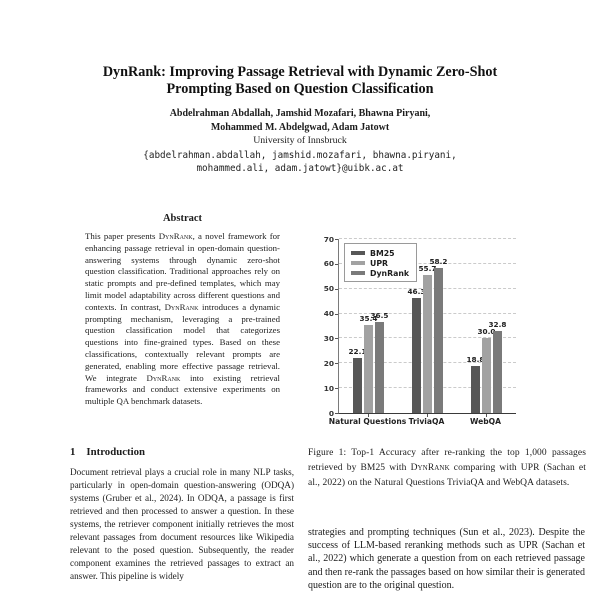  I want to click on chart-ytick-label: 0, so click(331, 413).